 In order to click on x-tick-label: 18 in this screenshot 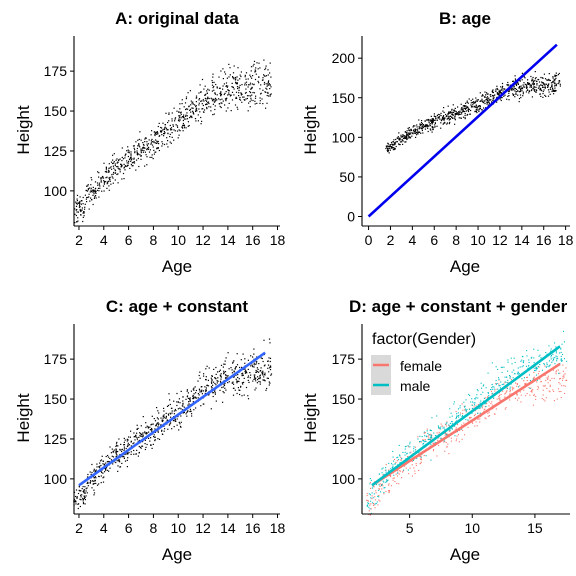, I will do `click(278, 240)`.